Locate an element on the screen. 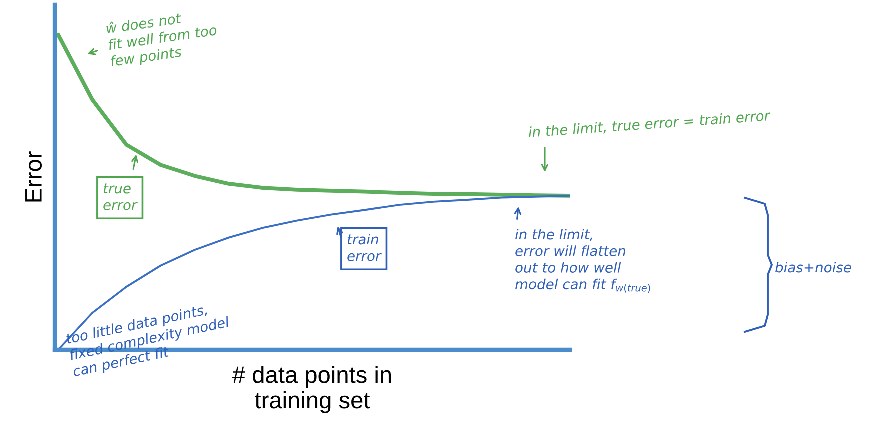 The image size is (869, 425). annotation: train error is located at coordinates (365, 248).